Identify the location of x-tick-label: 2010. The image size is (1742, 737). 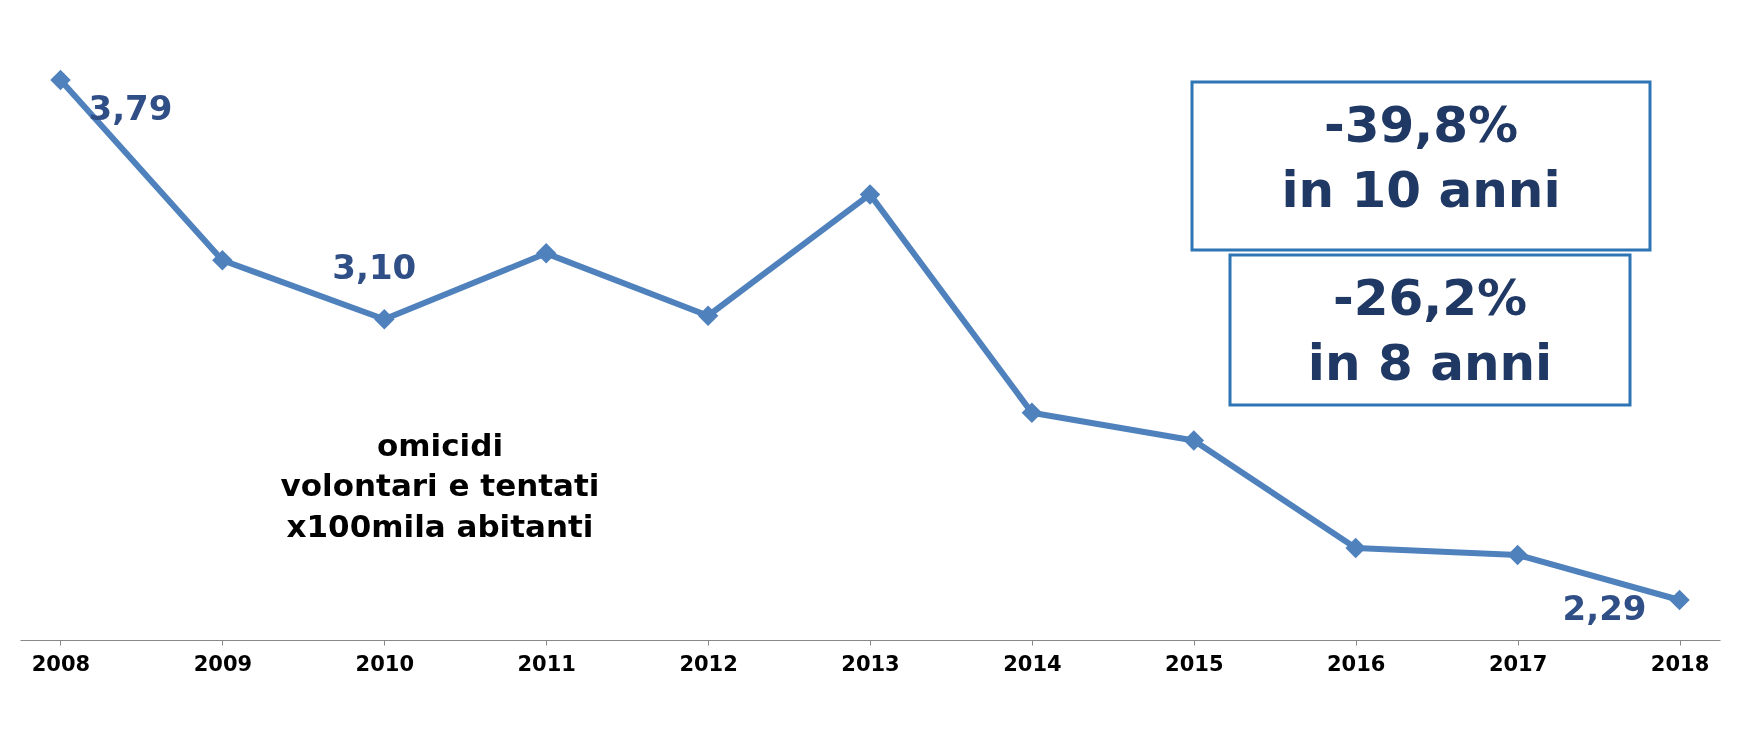
(385, 663).